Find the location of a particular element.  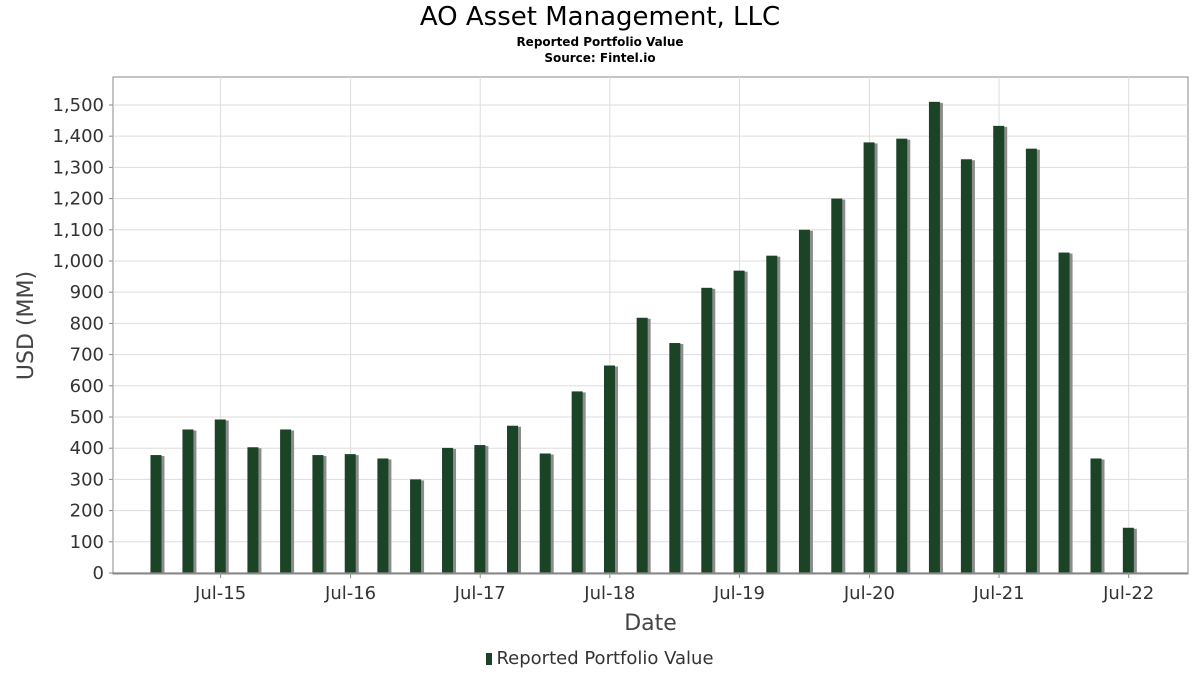

chart-source: Source: Fintel.io is located at coordinates (600, 58).